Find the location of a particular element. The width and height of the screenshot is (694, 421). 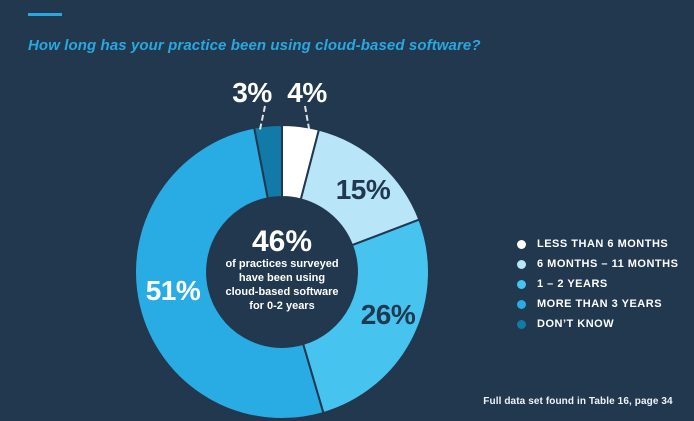

legend-item-dont-know: DON’T KNOW is located at coordinates (597, 324).